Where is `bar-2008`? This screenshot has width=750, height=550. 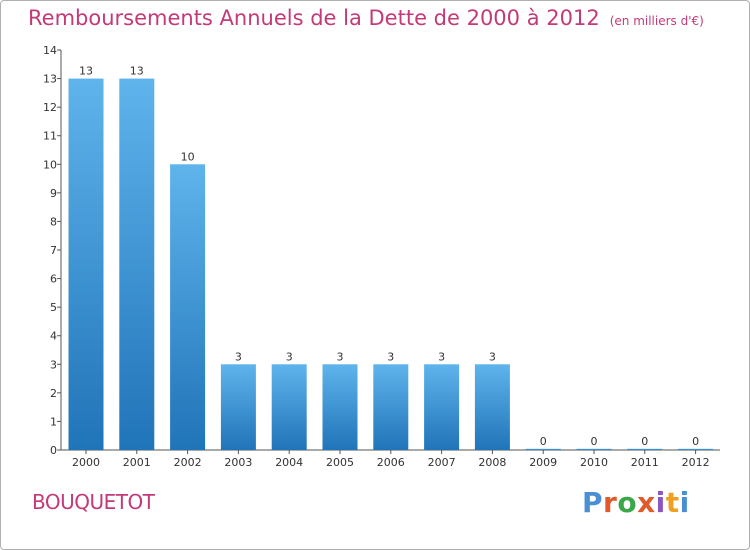
bar-2008 is located at coordinates (492, 407).